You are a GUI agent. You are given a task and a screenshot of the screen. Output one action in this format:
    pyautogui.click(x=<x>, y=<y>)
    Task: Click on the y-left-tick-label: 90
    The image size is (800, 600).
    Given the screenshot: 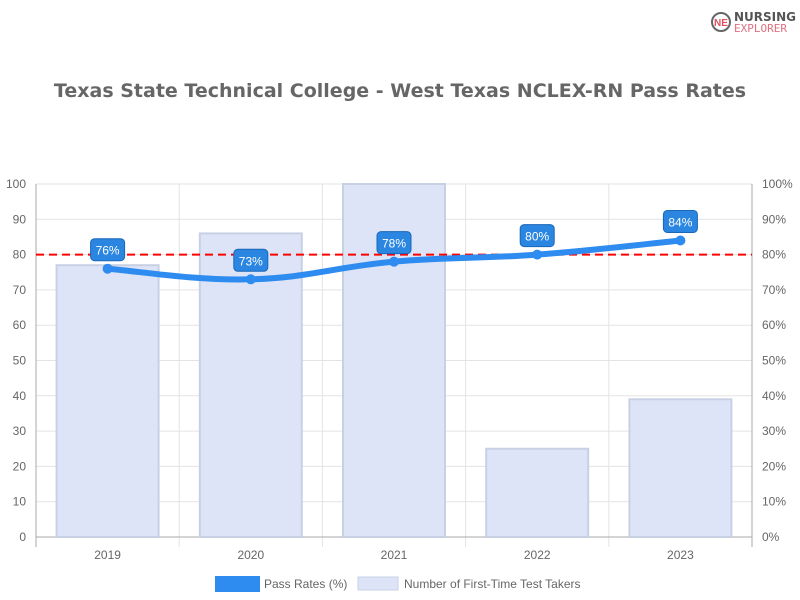 What is the action you would take?
    pyautogui.click(x=20, y=219)
    